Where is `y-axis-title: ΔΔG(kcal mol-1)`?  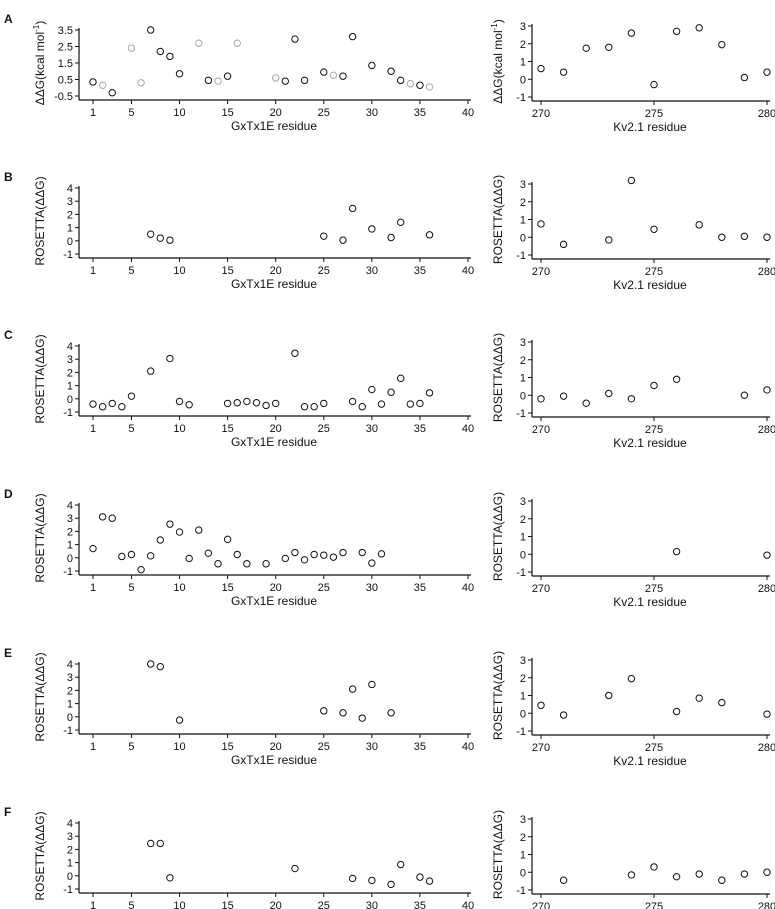
y-axis-title: ΔΔG(kcal mol-1) is located at coordinates (39, 63).